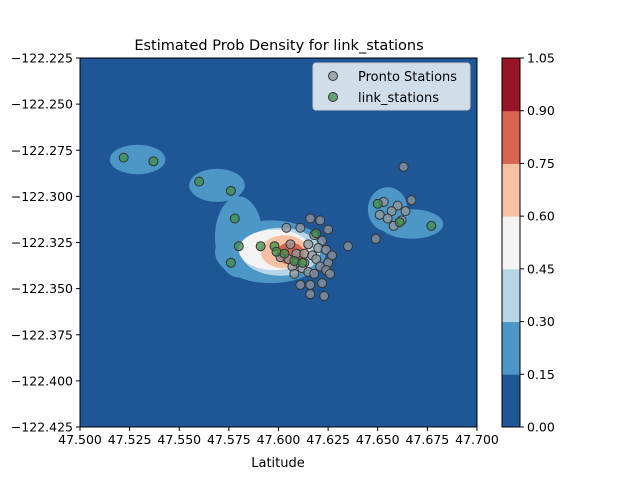 Image resolution: width=640 pixels, height=480 pixels. What do you see at coordinates (541, 321) in the screenshot?
I see `colorbar-tick-label: 0.30` at bounding box center [541, 321].